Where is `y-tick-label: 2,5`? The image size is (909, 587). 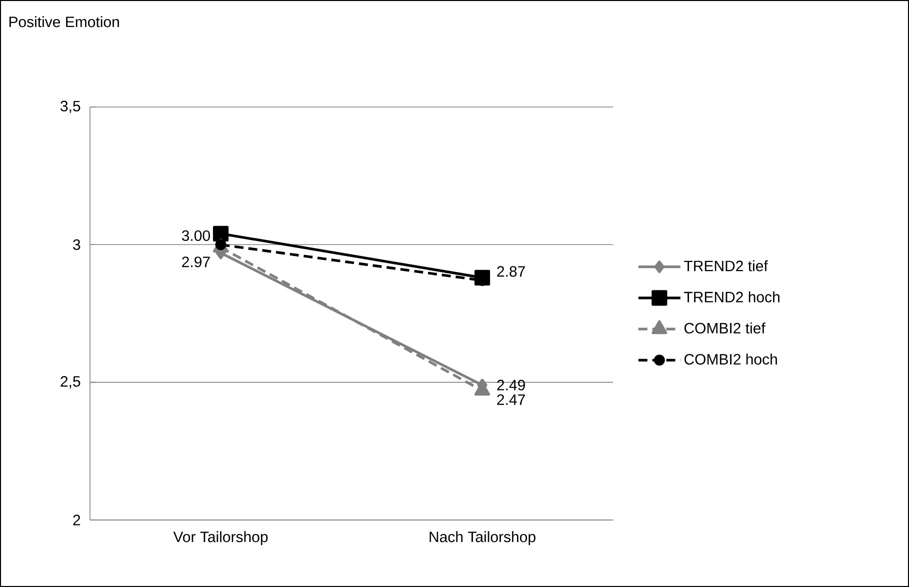 y-tick-label: 2,5 is located at coordinates (70, 382).